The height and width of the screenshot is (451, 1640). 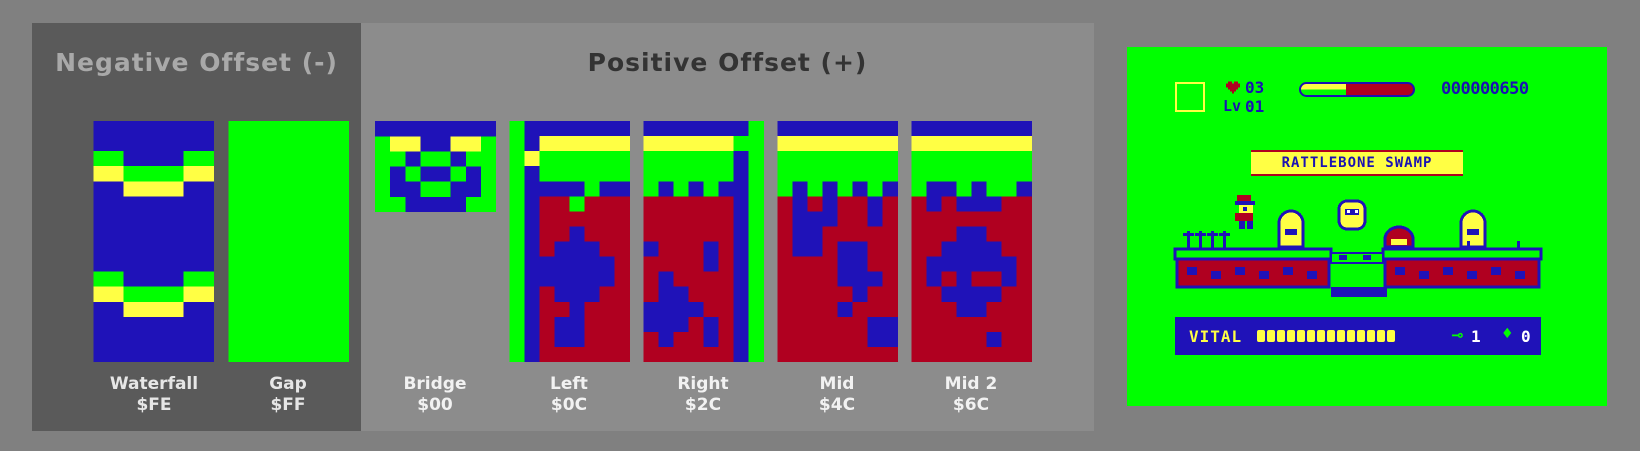 I want to click on tile-label-left: Left $0C, so click(x=569, y=395).